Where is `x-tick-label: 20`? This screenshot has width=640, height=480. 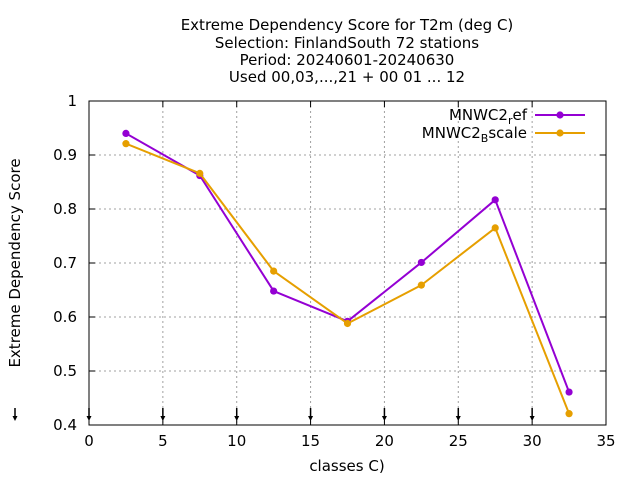 x-tick-label: 20 is located at coordinates (384, 441).